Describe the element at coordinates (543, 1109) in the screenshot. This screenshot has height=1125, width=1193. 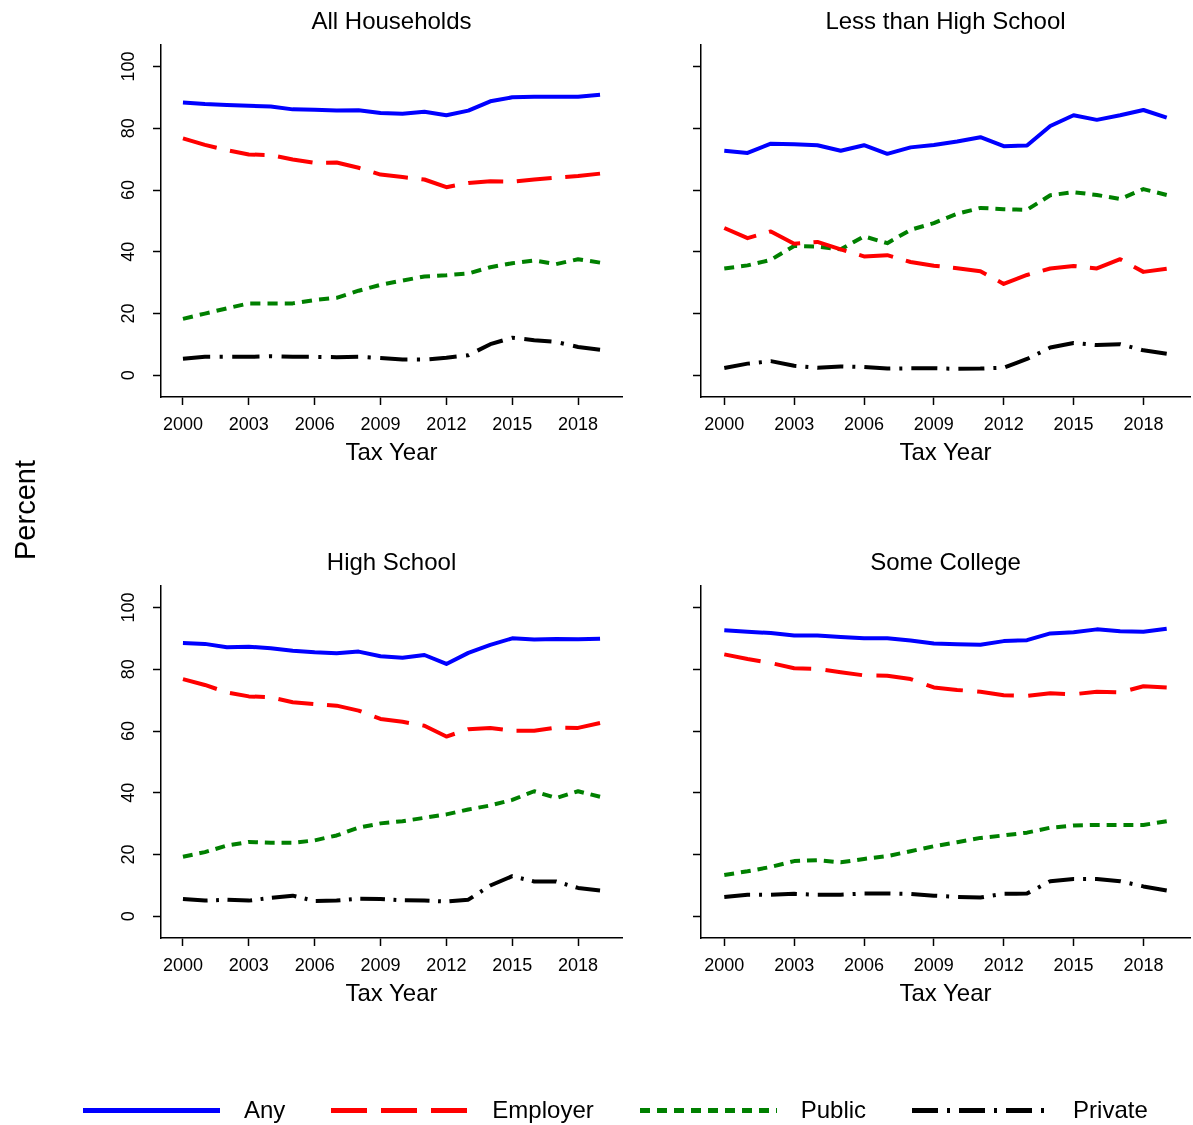
I see `legend-label: Employer` at that location.